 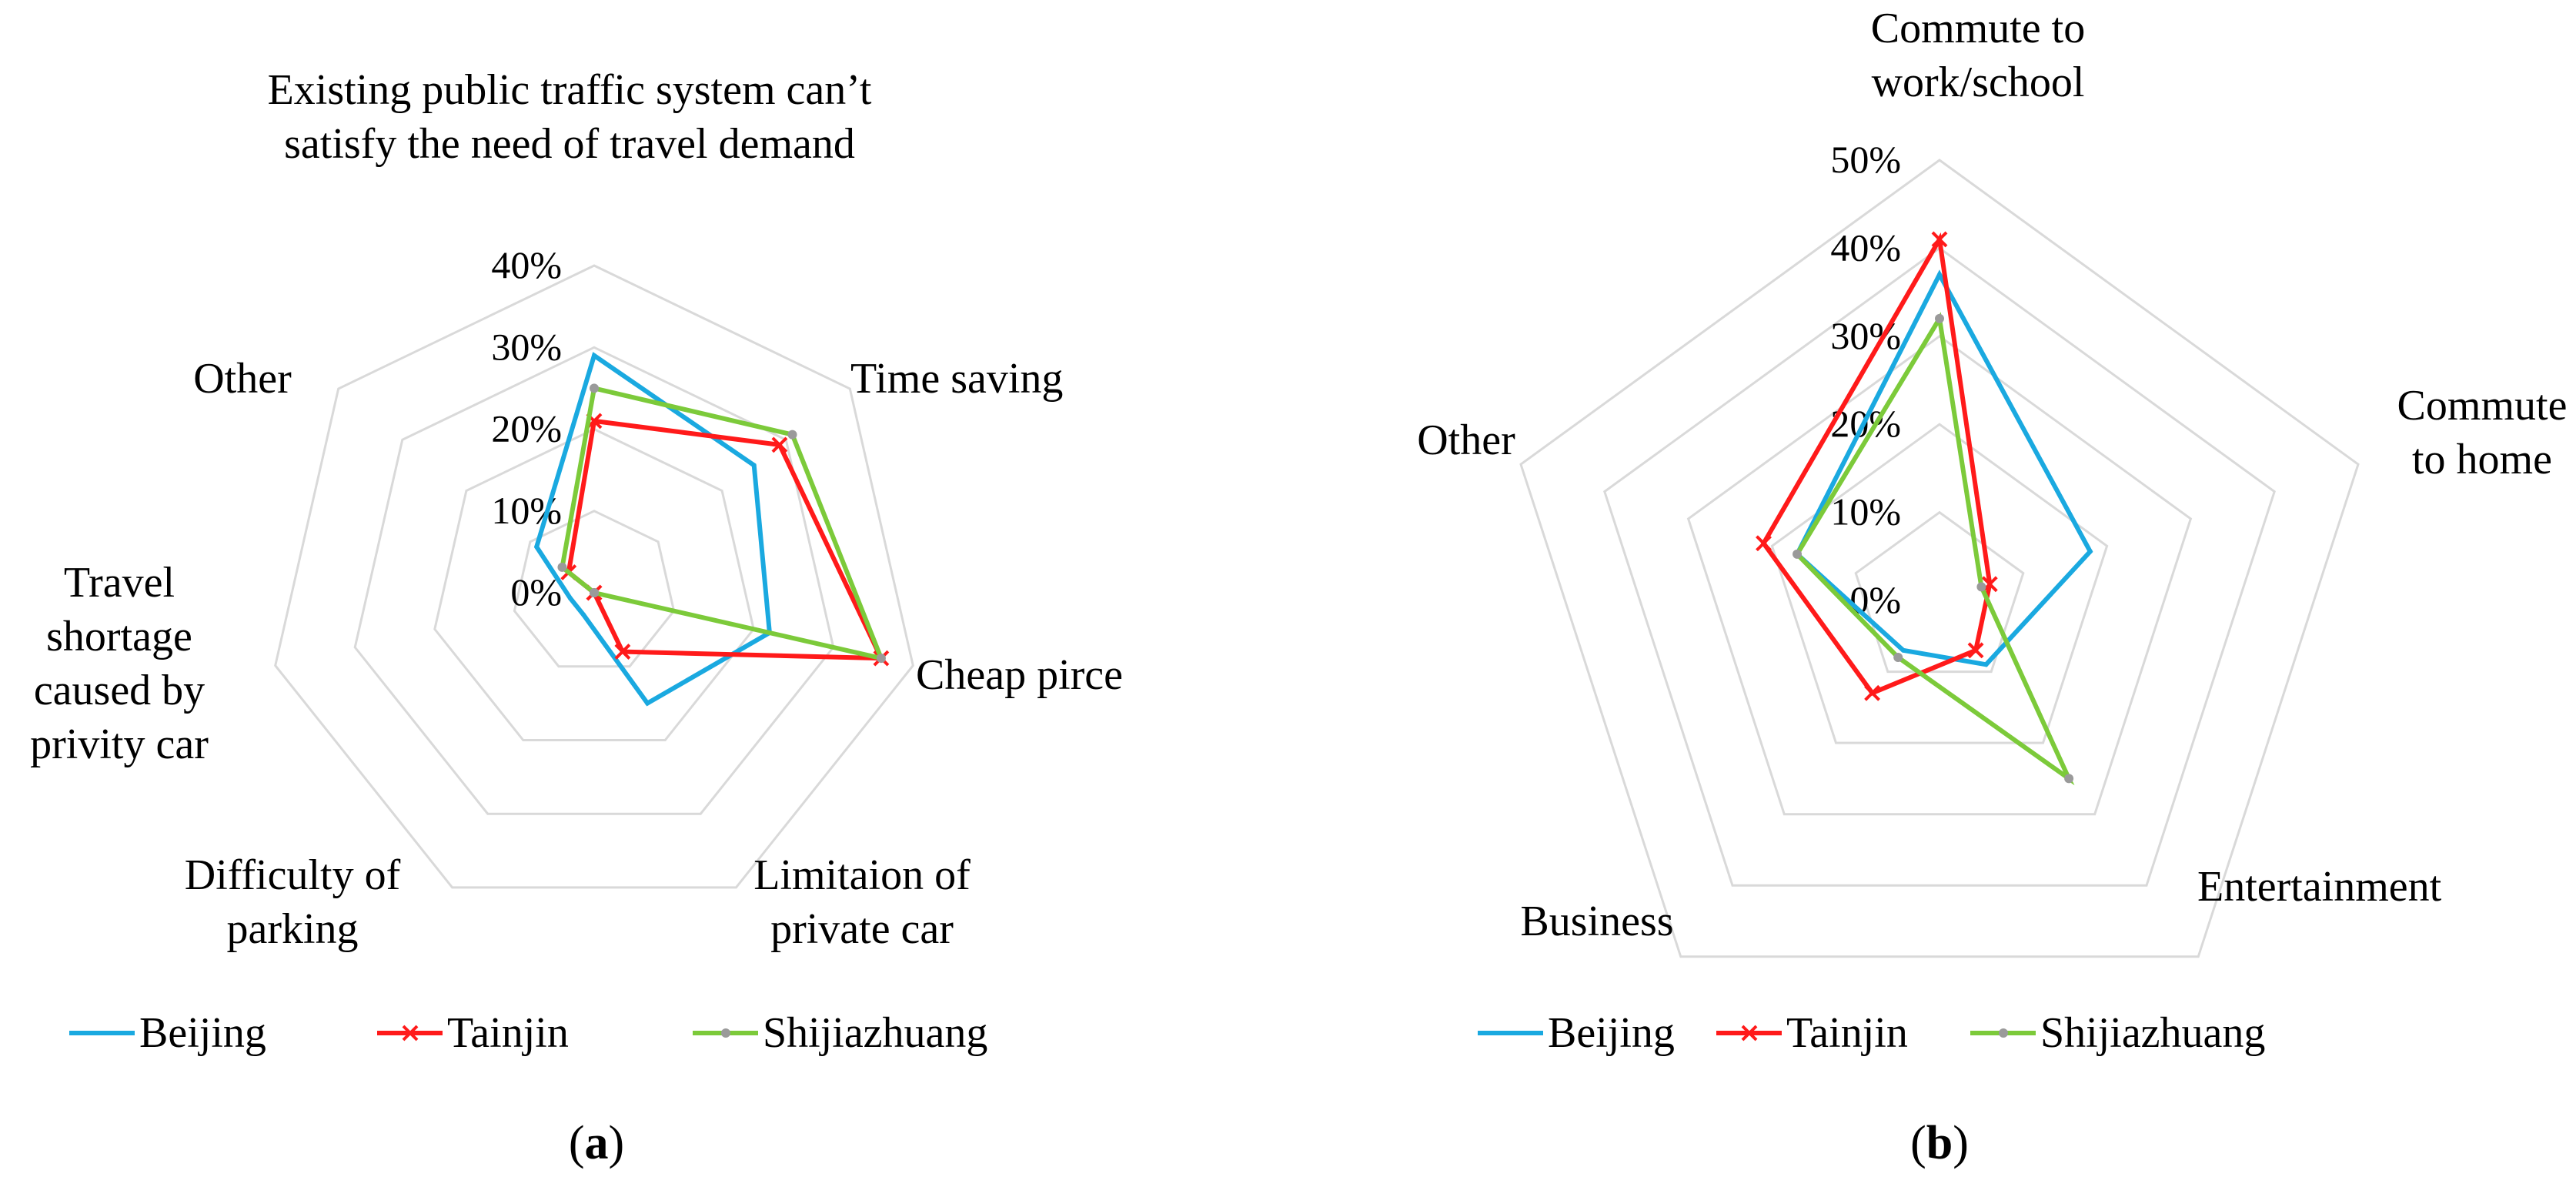 What do you see at coordinates (1019, 675) in the screenshot?
I see `category-label: Cheap pirce` at bounding box center [1019, 675].